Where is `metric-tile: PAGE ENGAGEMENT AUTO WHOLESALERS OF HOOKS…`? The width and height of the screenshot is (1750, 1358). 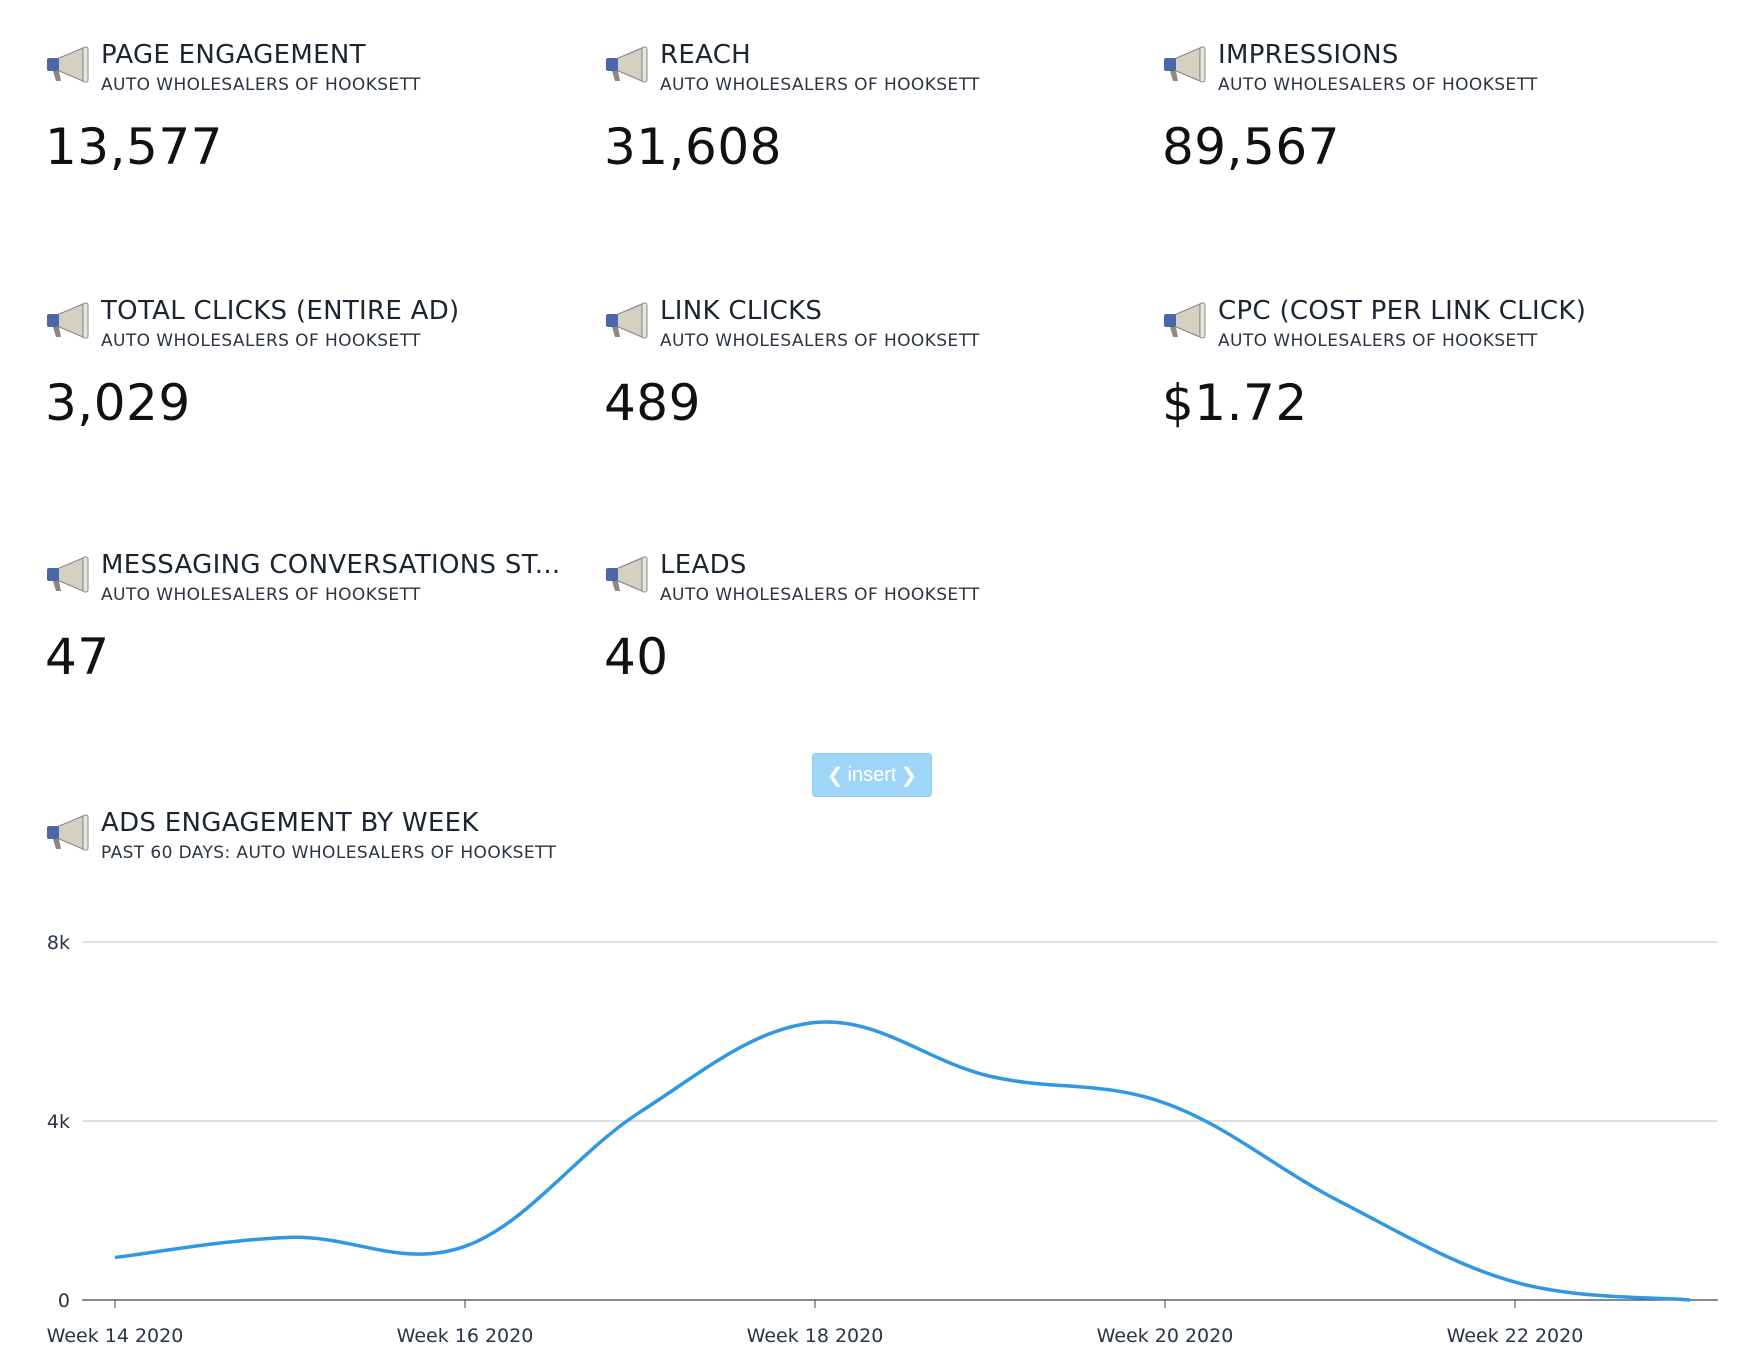 metric-tile: PAGE ENGAGEMENT AUTO WHOLESALERS OF HOOKS… is located at coordinates (305, 108).